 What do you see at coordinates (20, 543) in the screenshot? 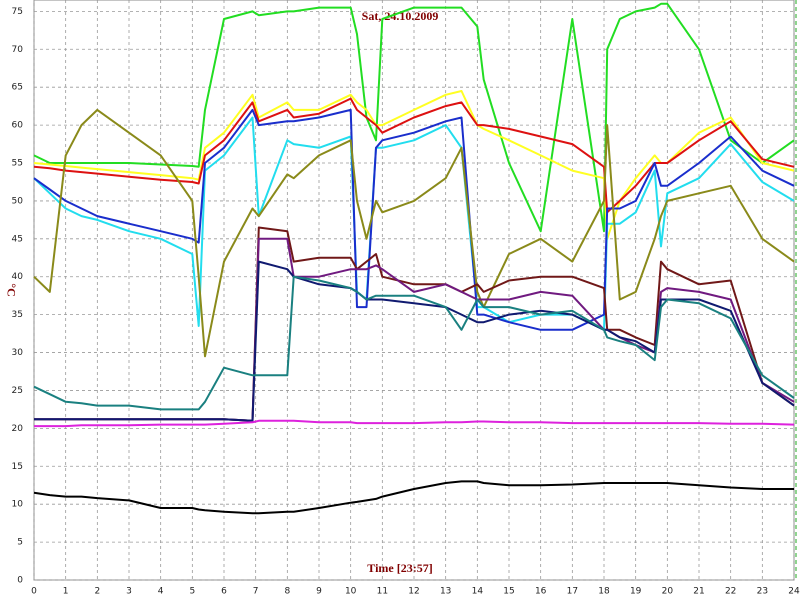
I see `y-tick-label: 5` at bounding box center [20, 543].